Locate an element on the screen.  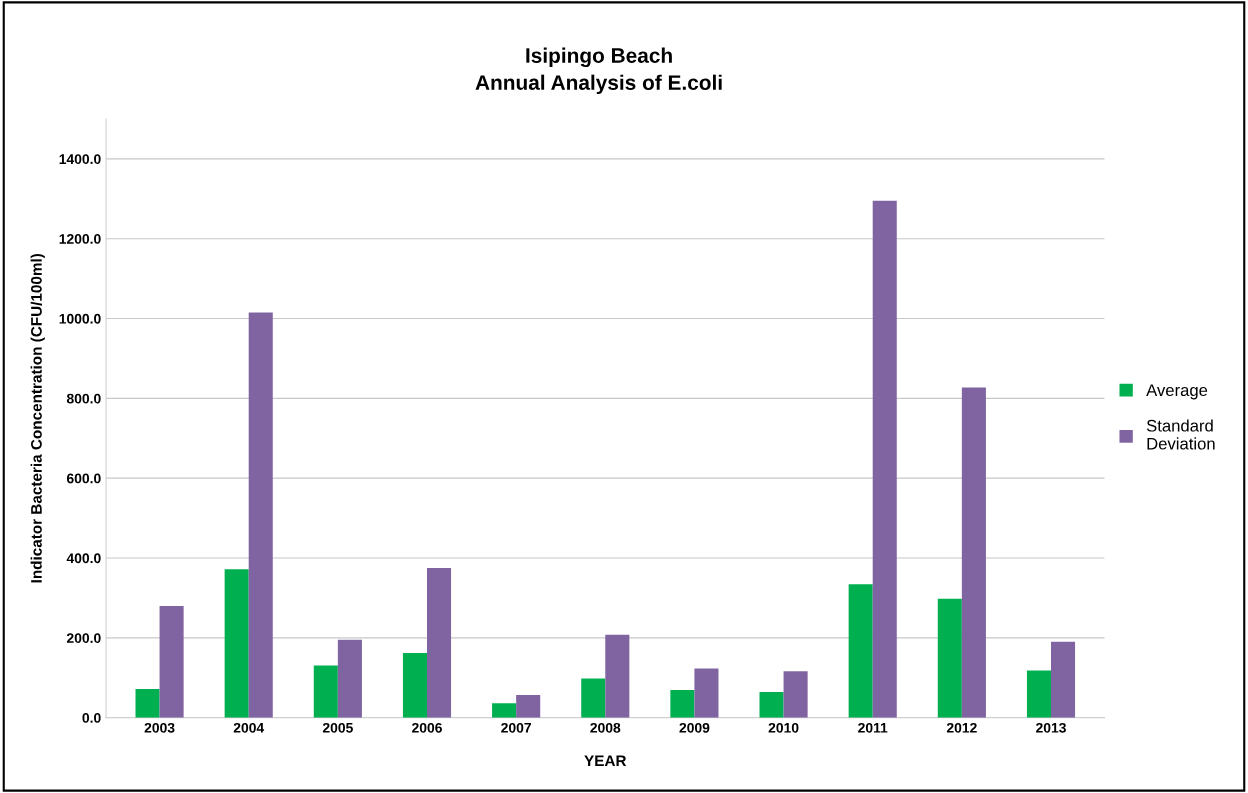
x-tick-label: 2011 is located at coordinates (873, 727).